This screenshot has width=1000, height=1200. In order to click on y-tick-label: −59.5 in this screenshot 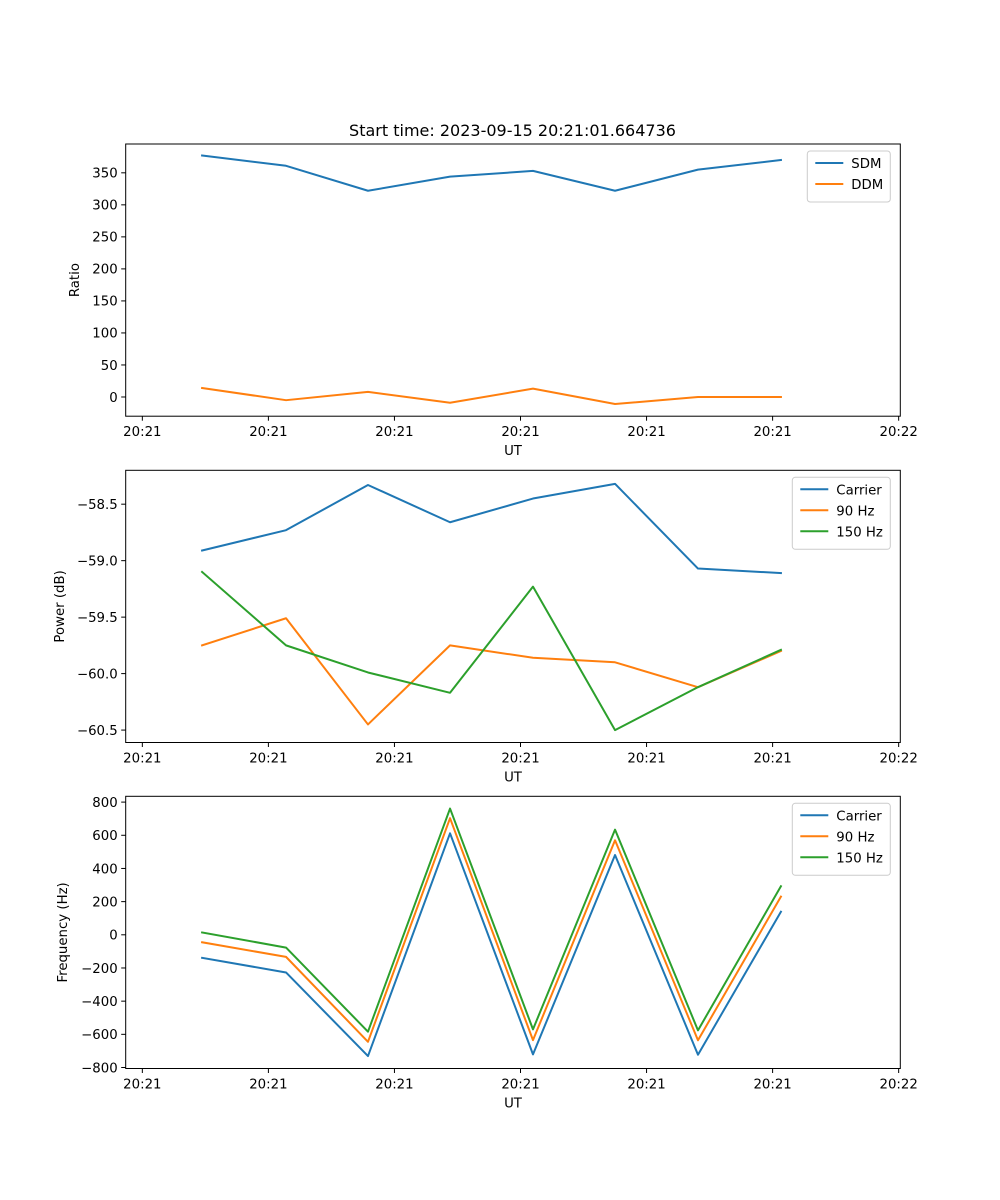, I will do `click(97, 618)`.